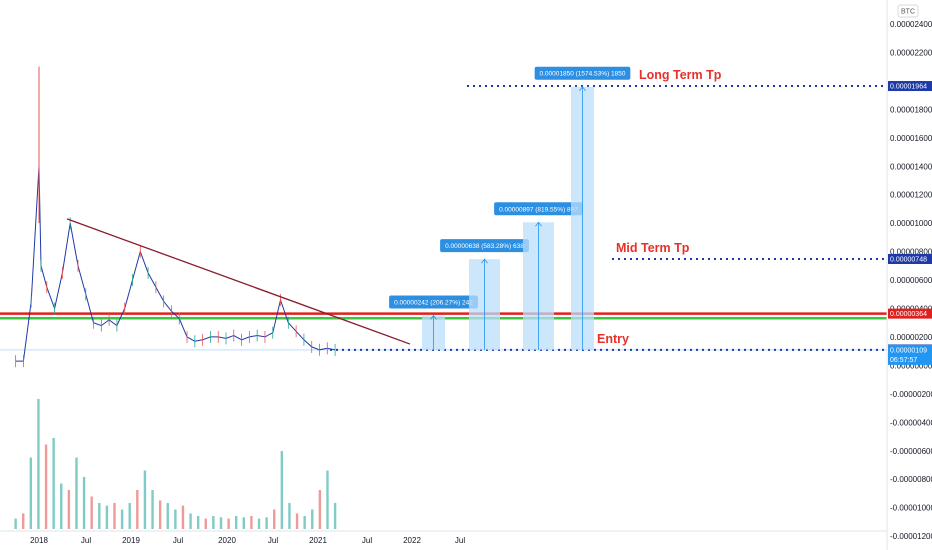  Describe the element at coordinates (318, 540) in the screenshot. I see `x-tick-label-6: 2021` at that location.